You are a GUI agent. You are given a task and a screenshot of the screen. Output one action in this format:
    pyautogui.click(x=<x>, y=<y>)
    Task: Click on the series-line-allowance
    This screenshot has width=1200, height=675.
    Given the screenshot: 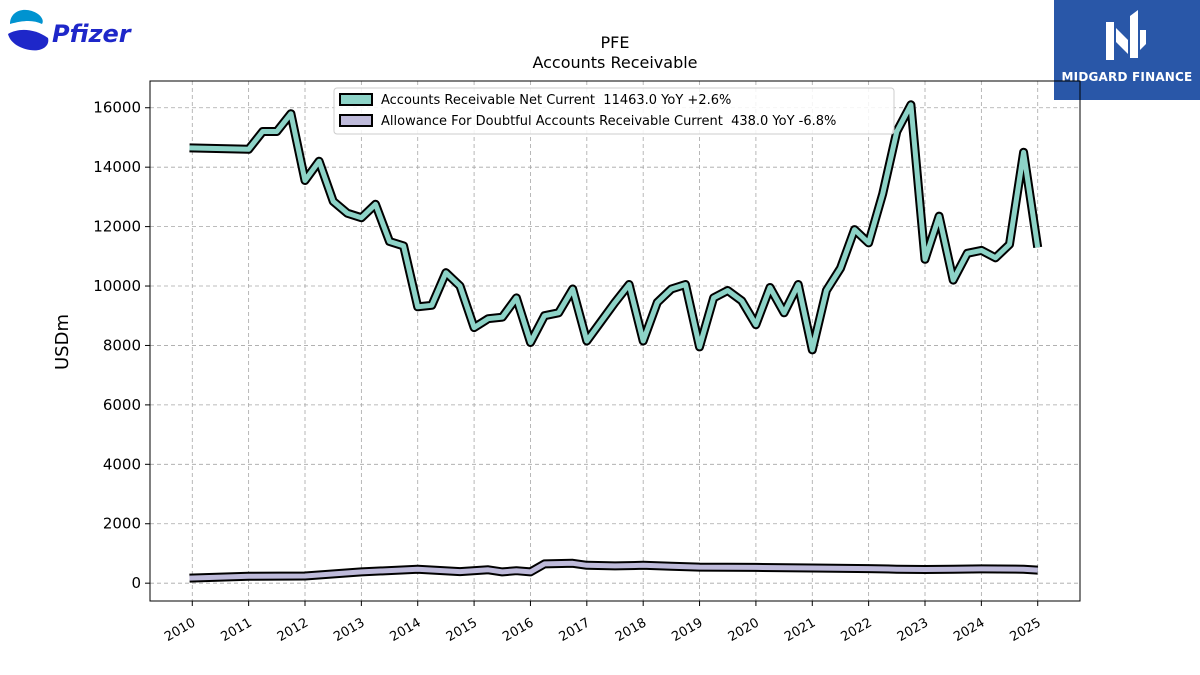 What is the action you would take?
    pyautogui.click(x=613, y=570)
    